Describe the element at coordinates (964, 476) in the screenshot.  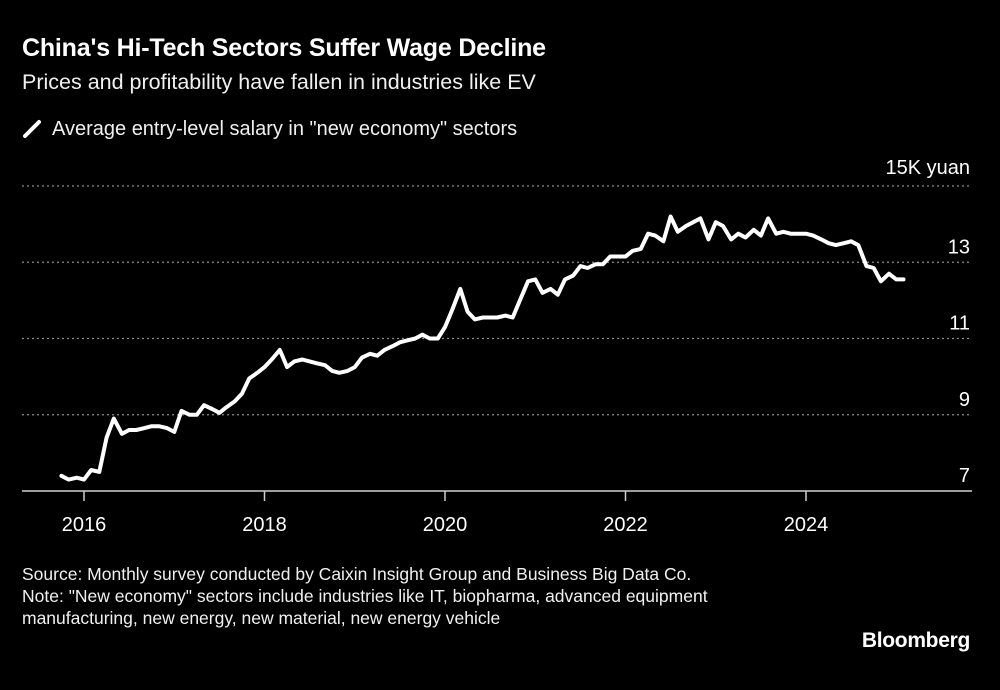
I see `y-tick-label-7: 7` at that location.